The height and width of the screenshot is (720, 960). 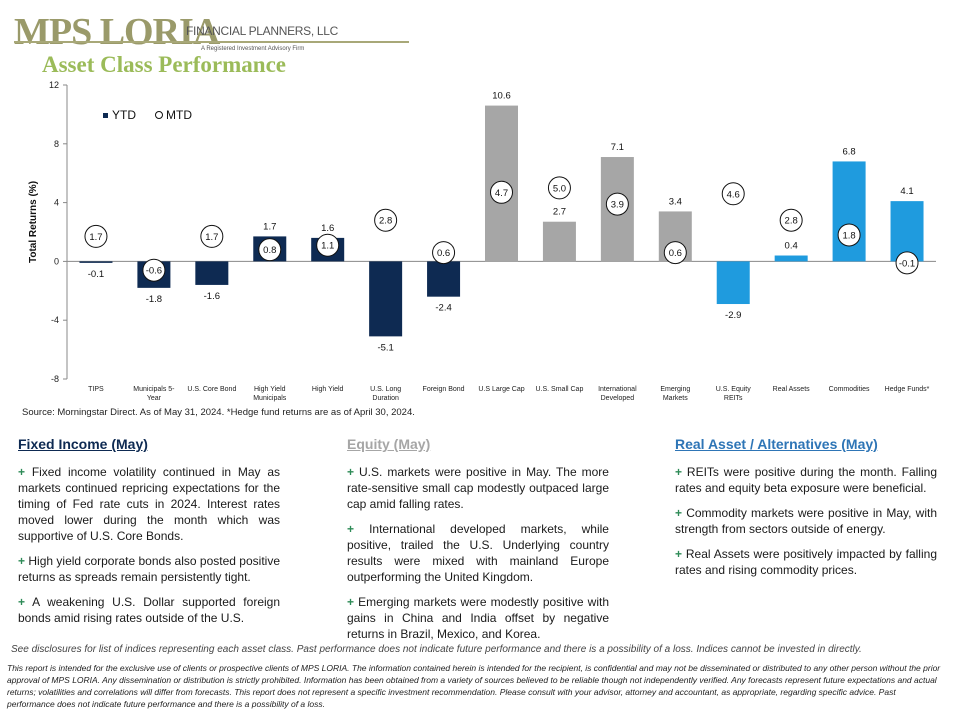 I want to click on x-category-label: TIPS, so click(x=96, y=389).